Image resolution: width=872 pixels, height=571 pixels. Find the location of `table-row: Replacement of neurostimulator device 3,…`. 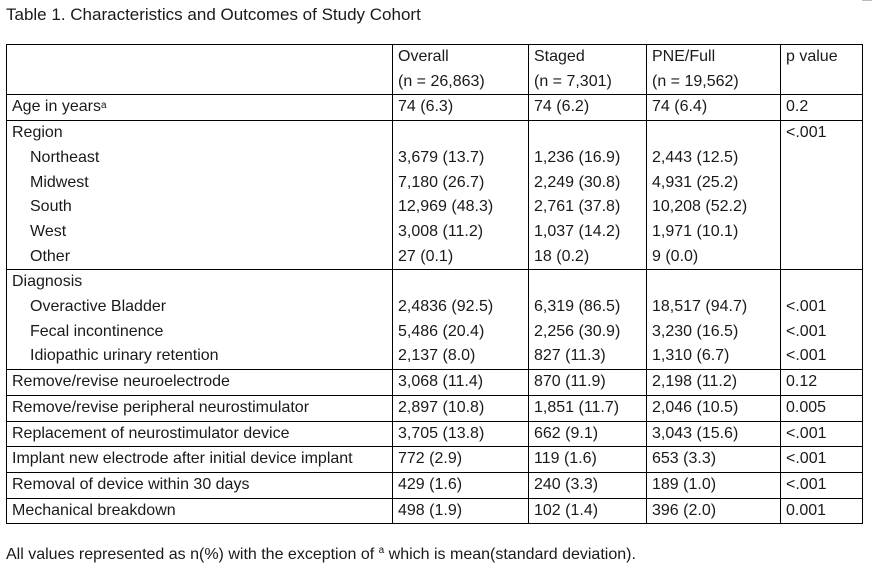

table-row: Replacement of neurostimulator device 3,… is located at coordinates (434, 433).